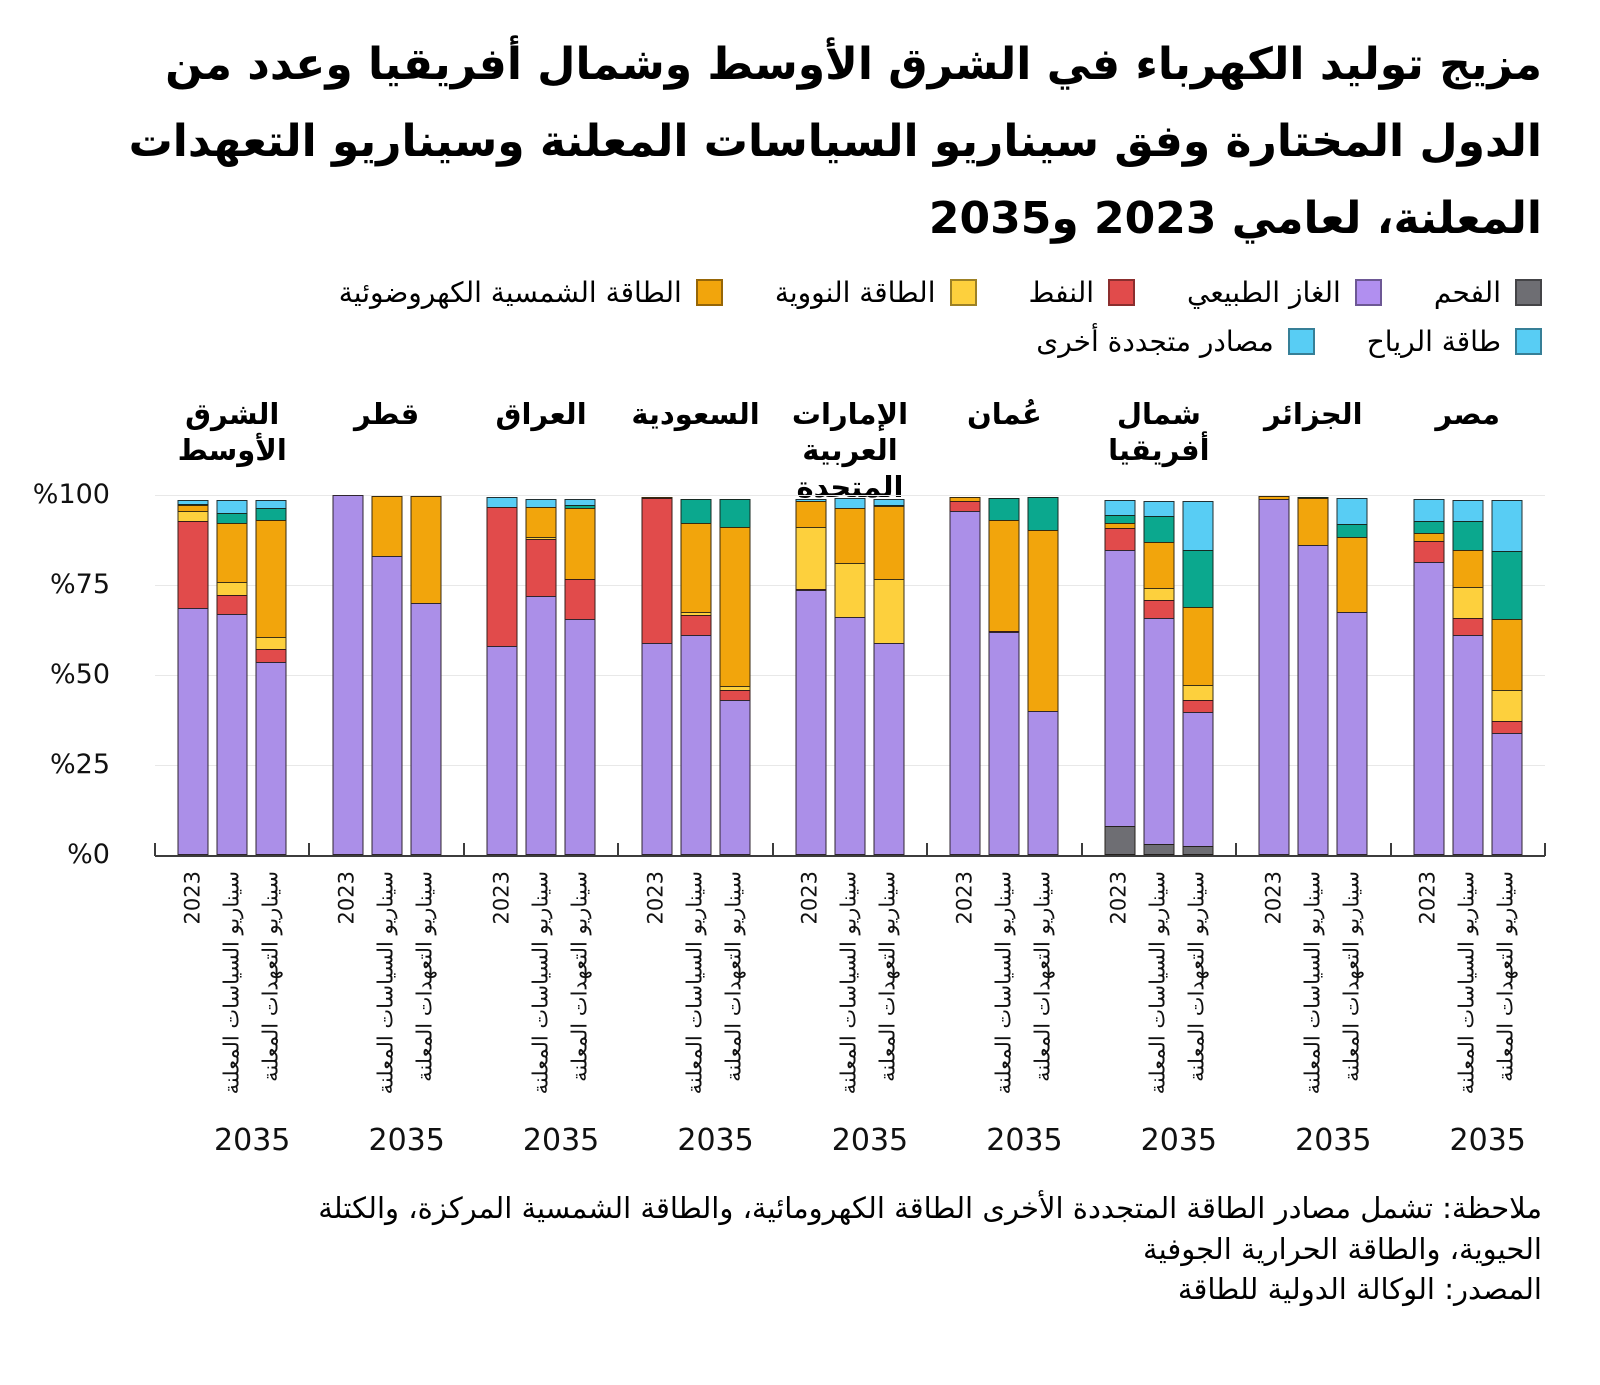 Image resolution: width=1600 pixels, height=1385 pixels. Describe the element at coordinates (79, 674) in the screenshot. I see `y-axis-label: %50` at that location.